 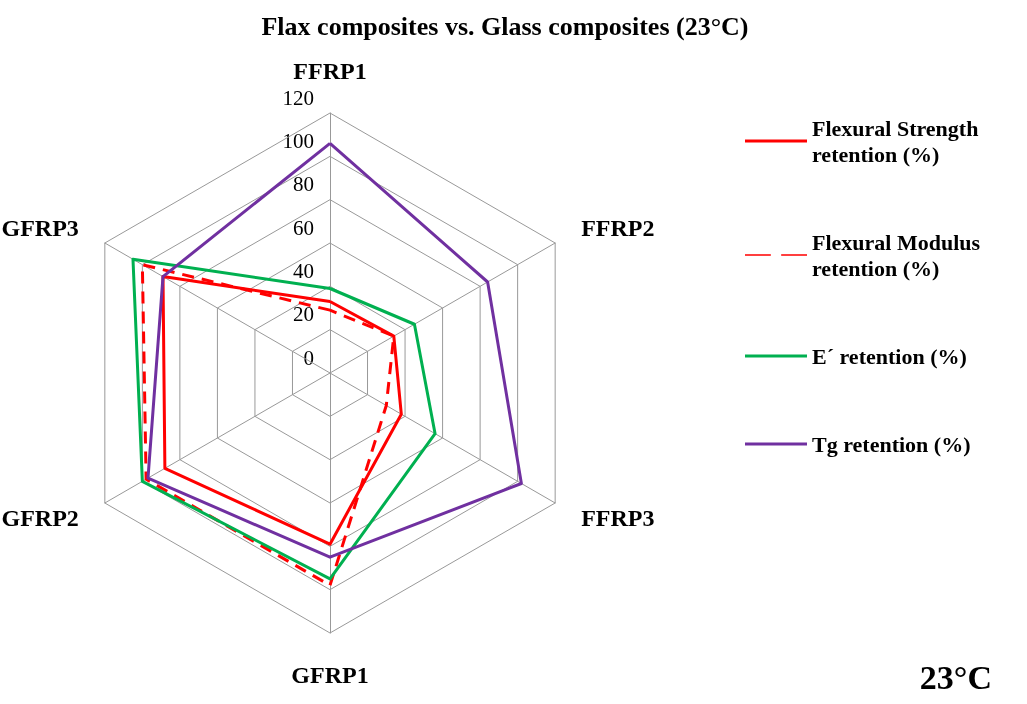 What do you see at coordinates (891, 444) in the screenshot?
I see `legend-label: Tg retention (%)` at bounding box center [891, 444].